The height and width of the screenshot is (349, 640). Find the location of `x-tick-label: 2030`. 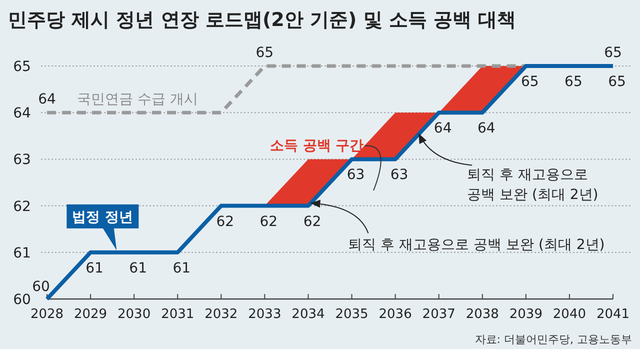

x-tick-label: 2030 is located at coordinates (134, 314).